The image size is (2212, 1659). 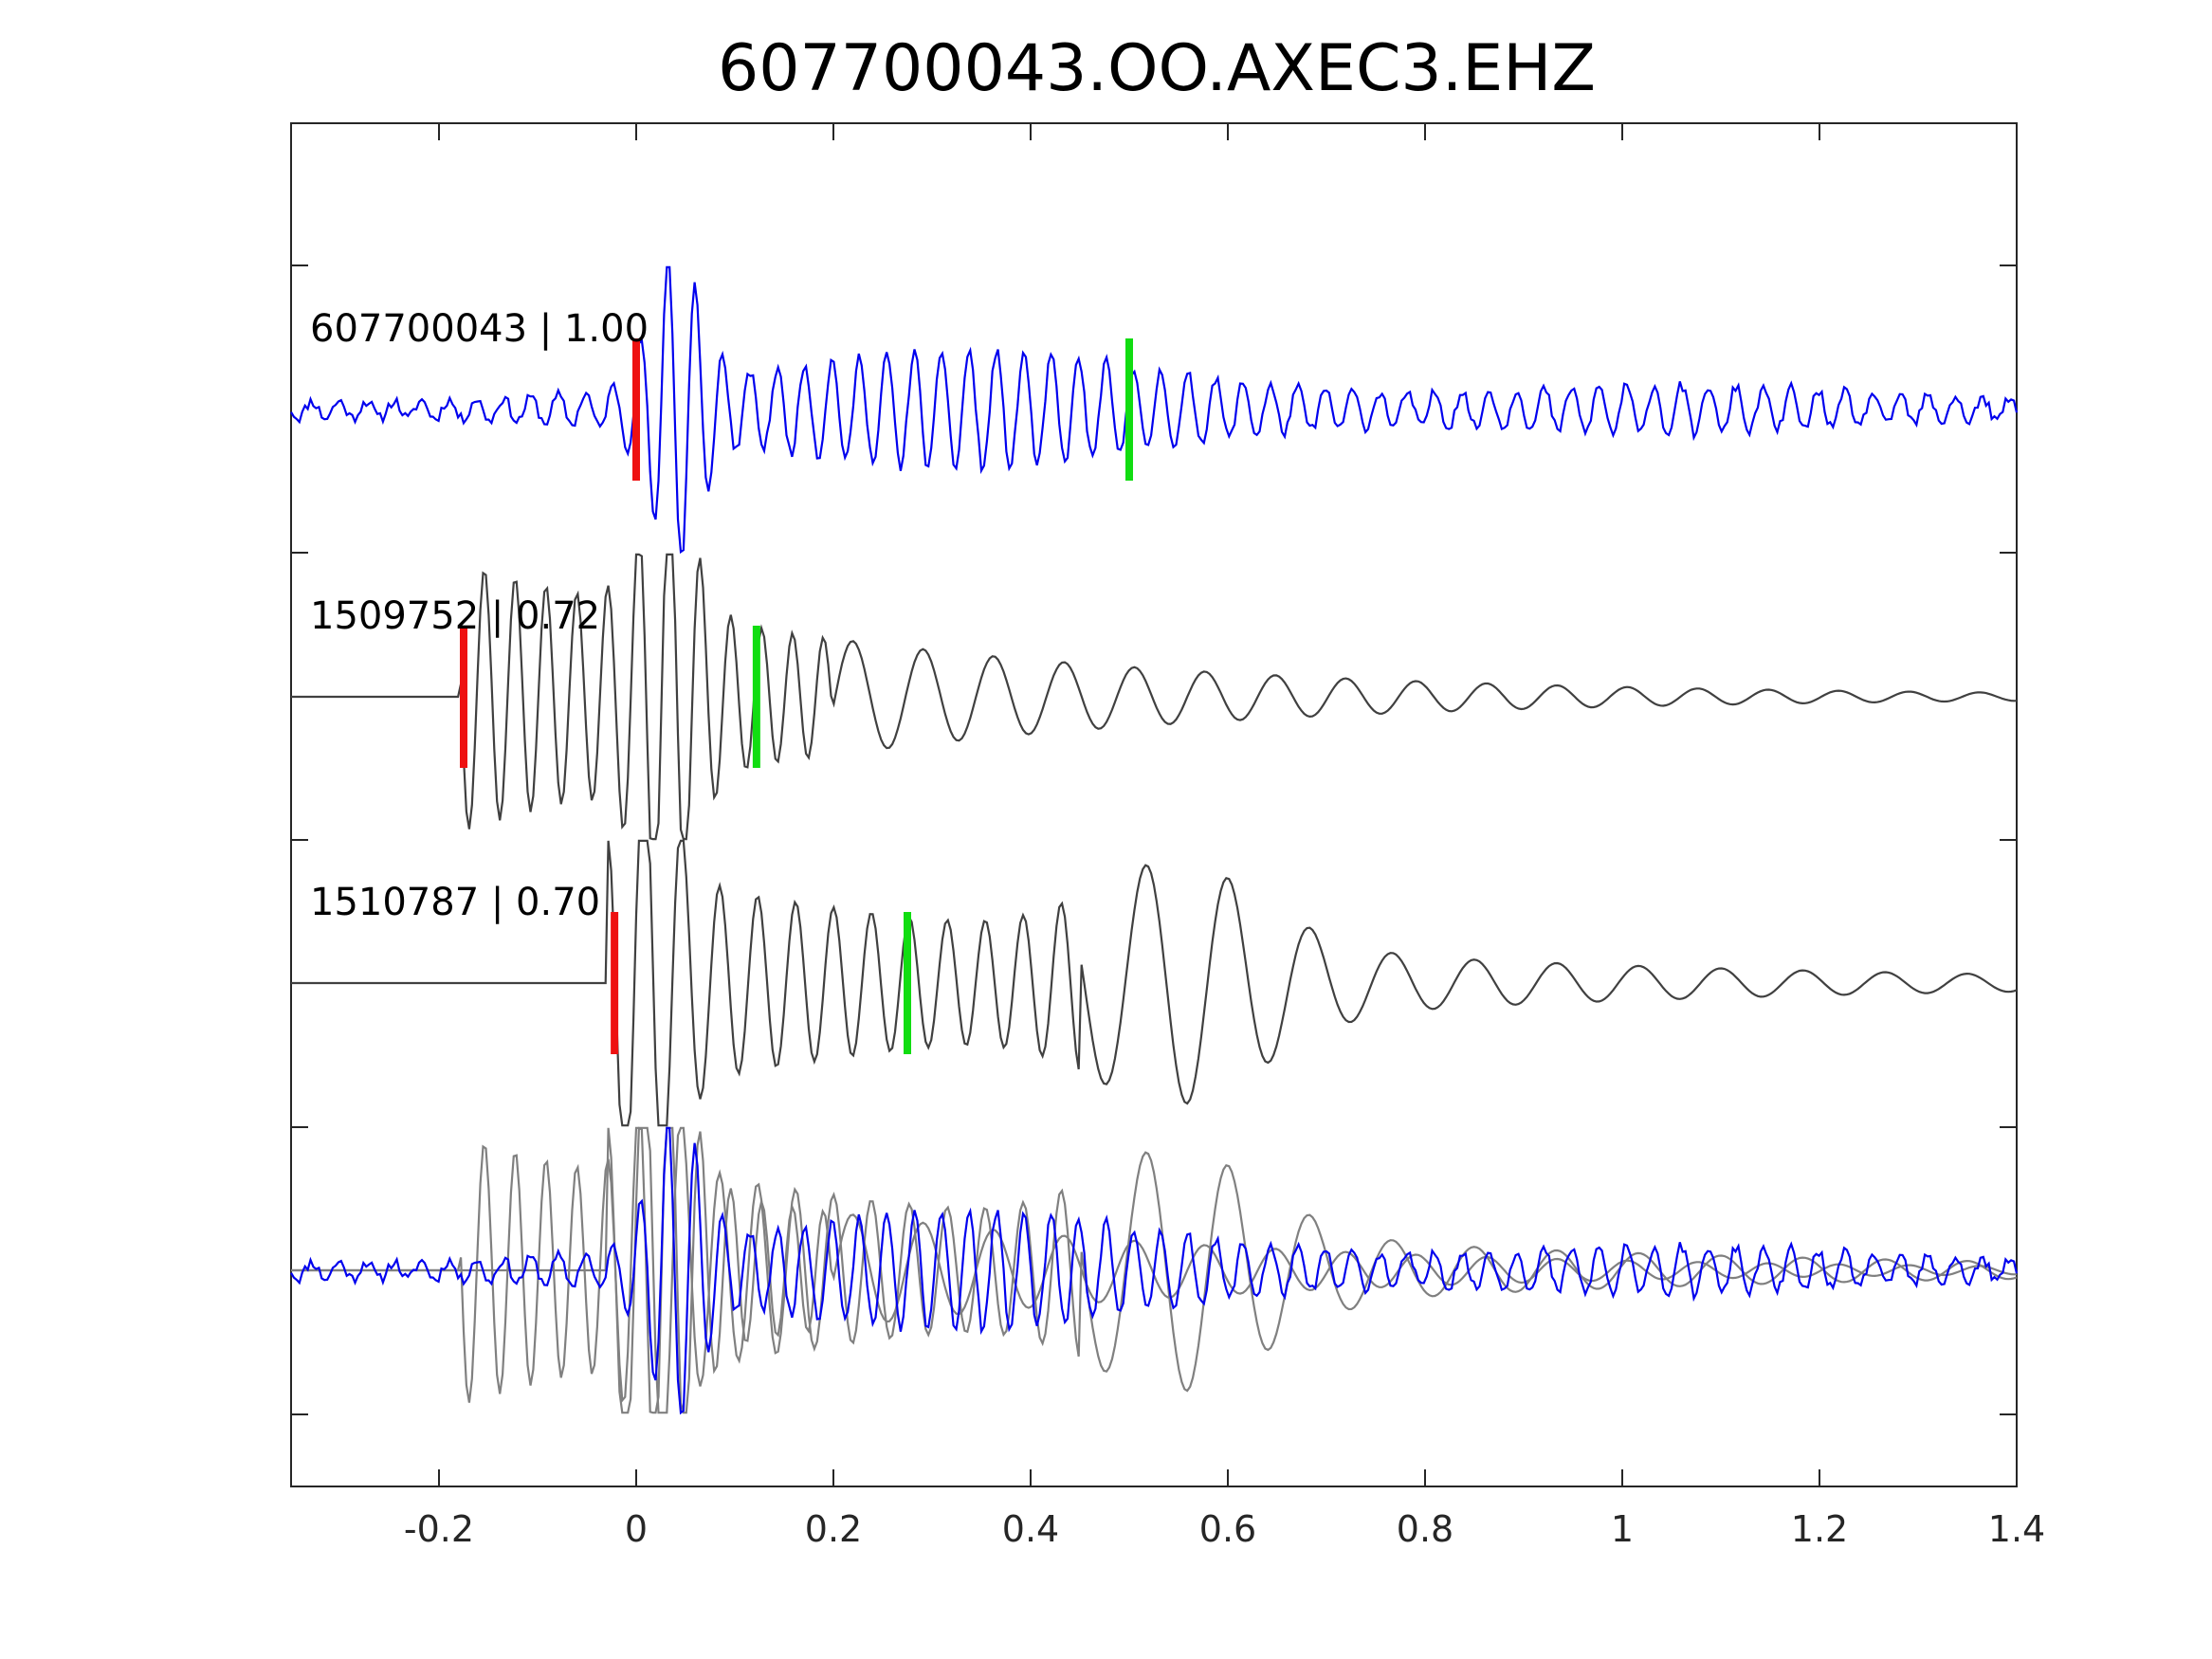 I want to click on x-tick-label: 0.2, so click(x=833, y=1529).